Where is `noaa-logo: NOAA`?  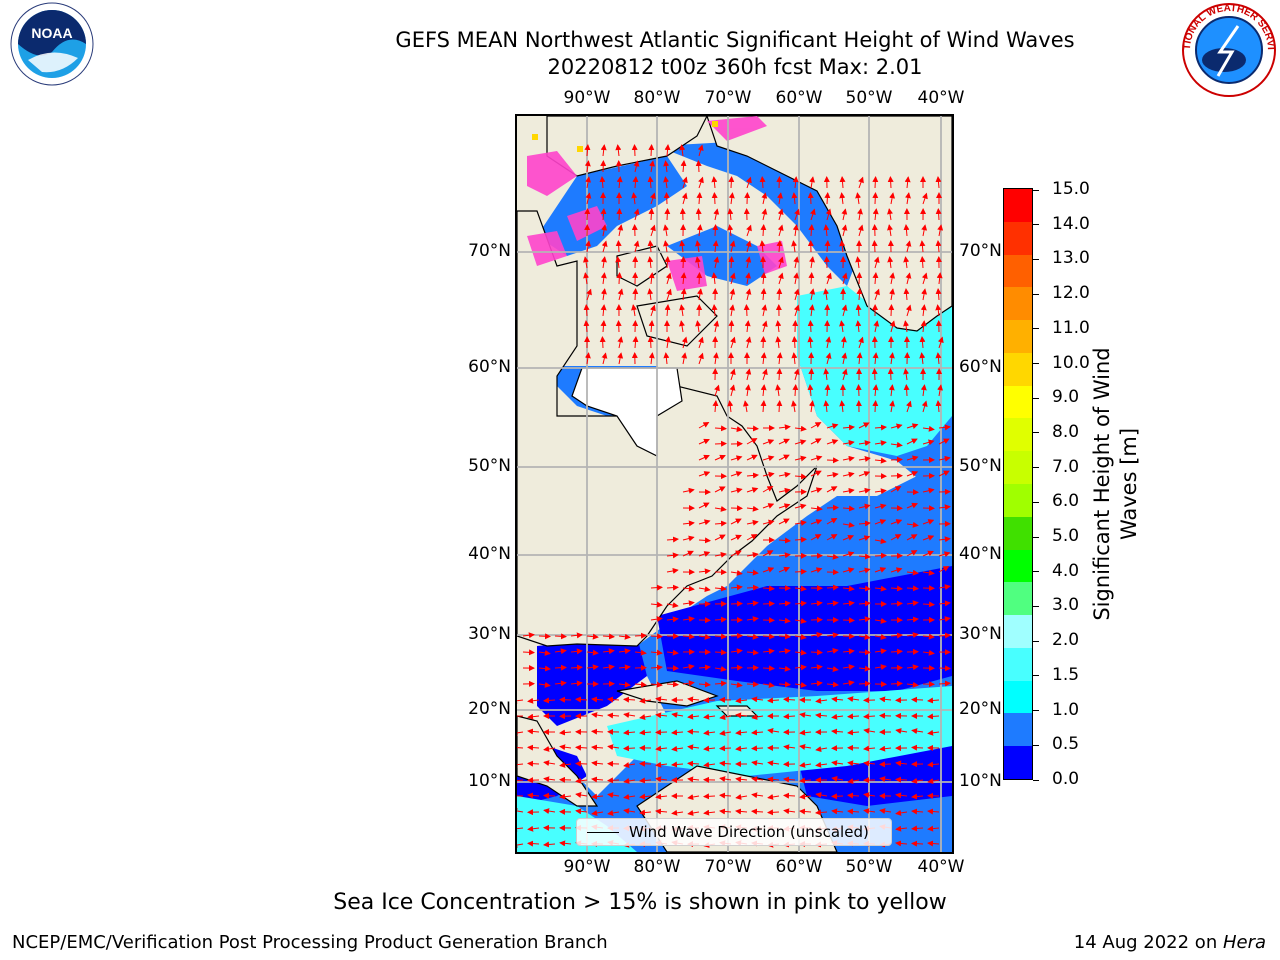 noaa-logo: NOAA is located at coordinates (52, 44).